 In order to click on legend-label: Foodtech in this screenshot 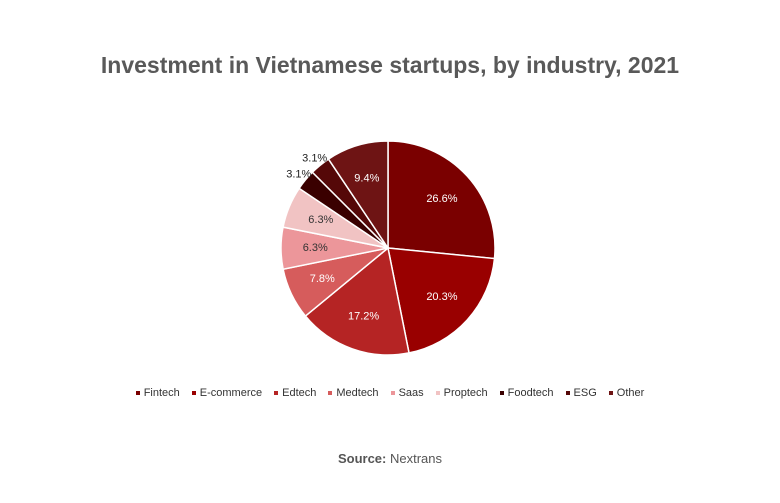, I will do `click(530, 393)`.